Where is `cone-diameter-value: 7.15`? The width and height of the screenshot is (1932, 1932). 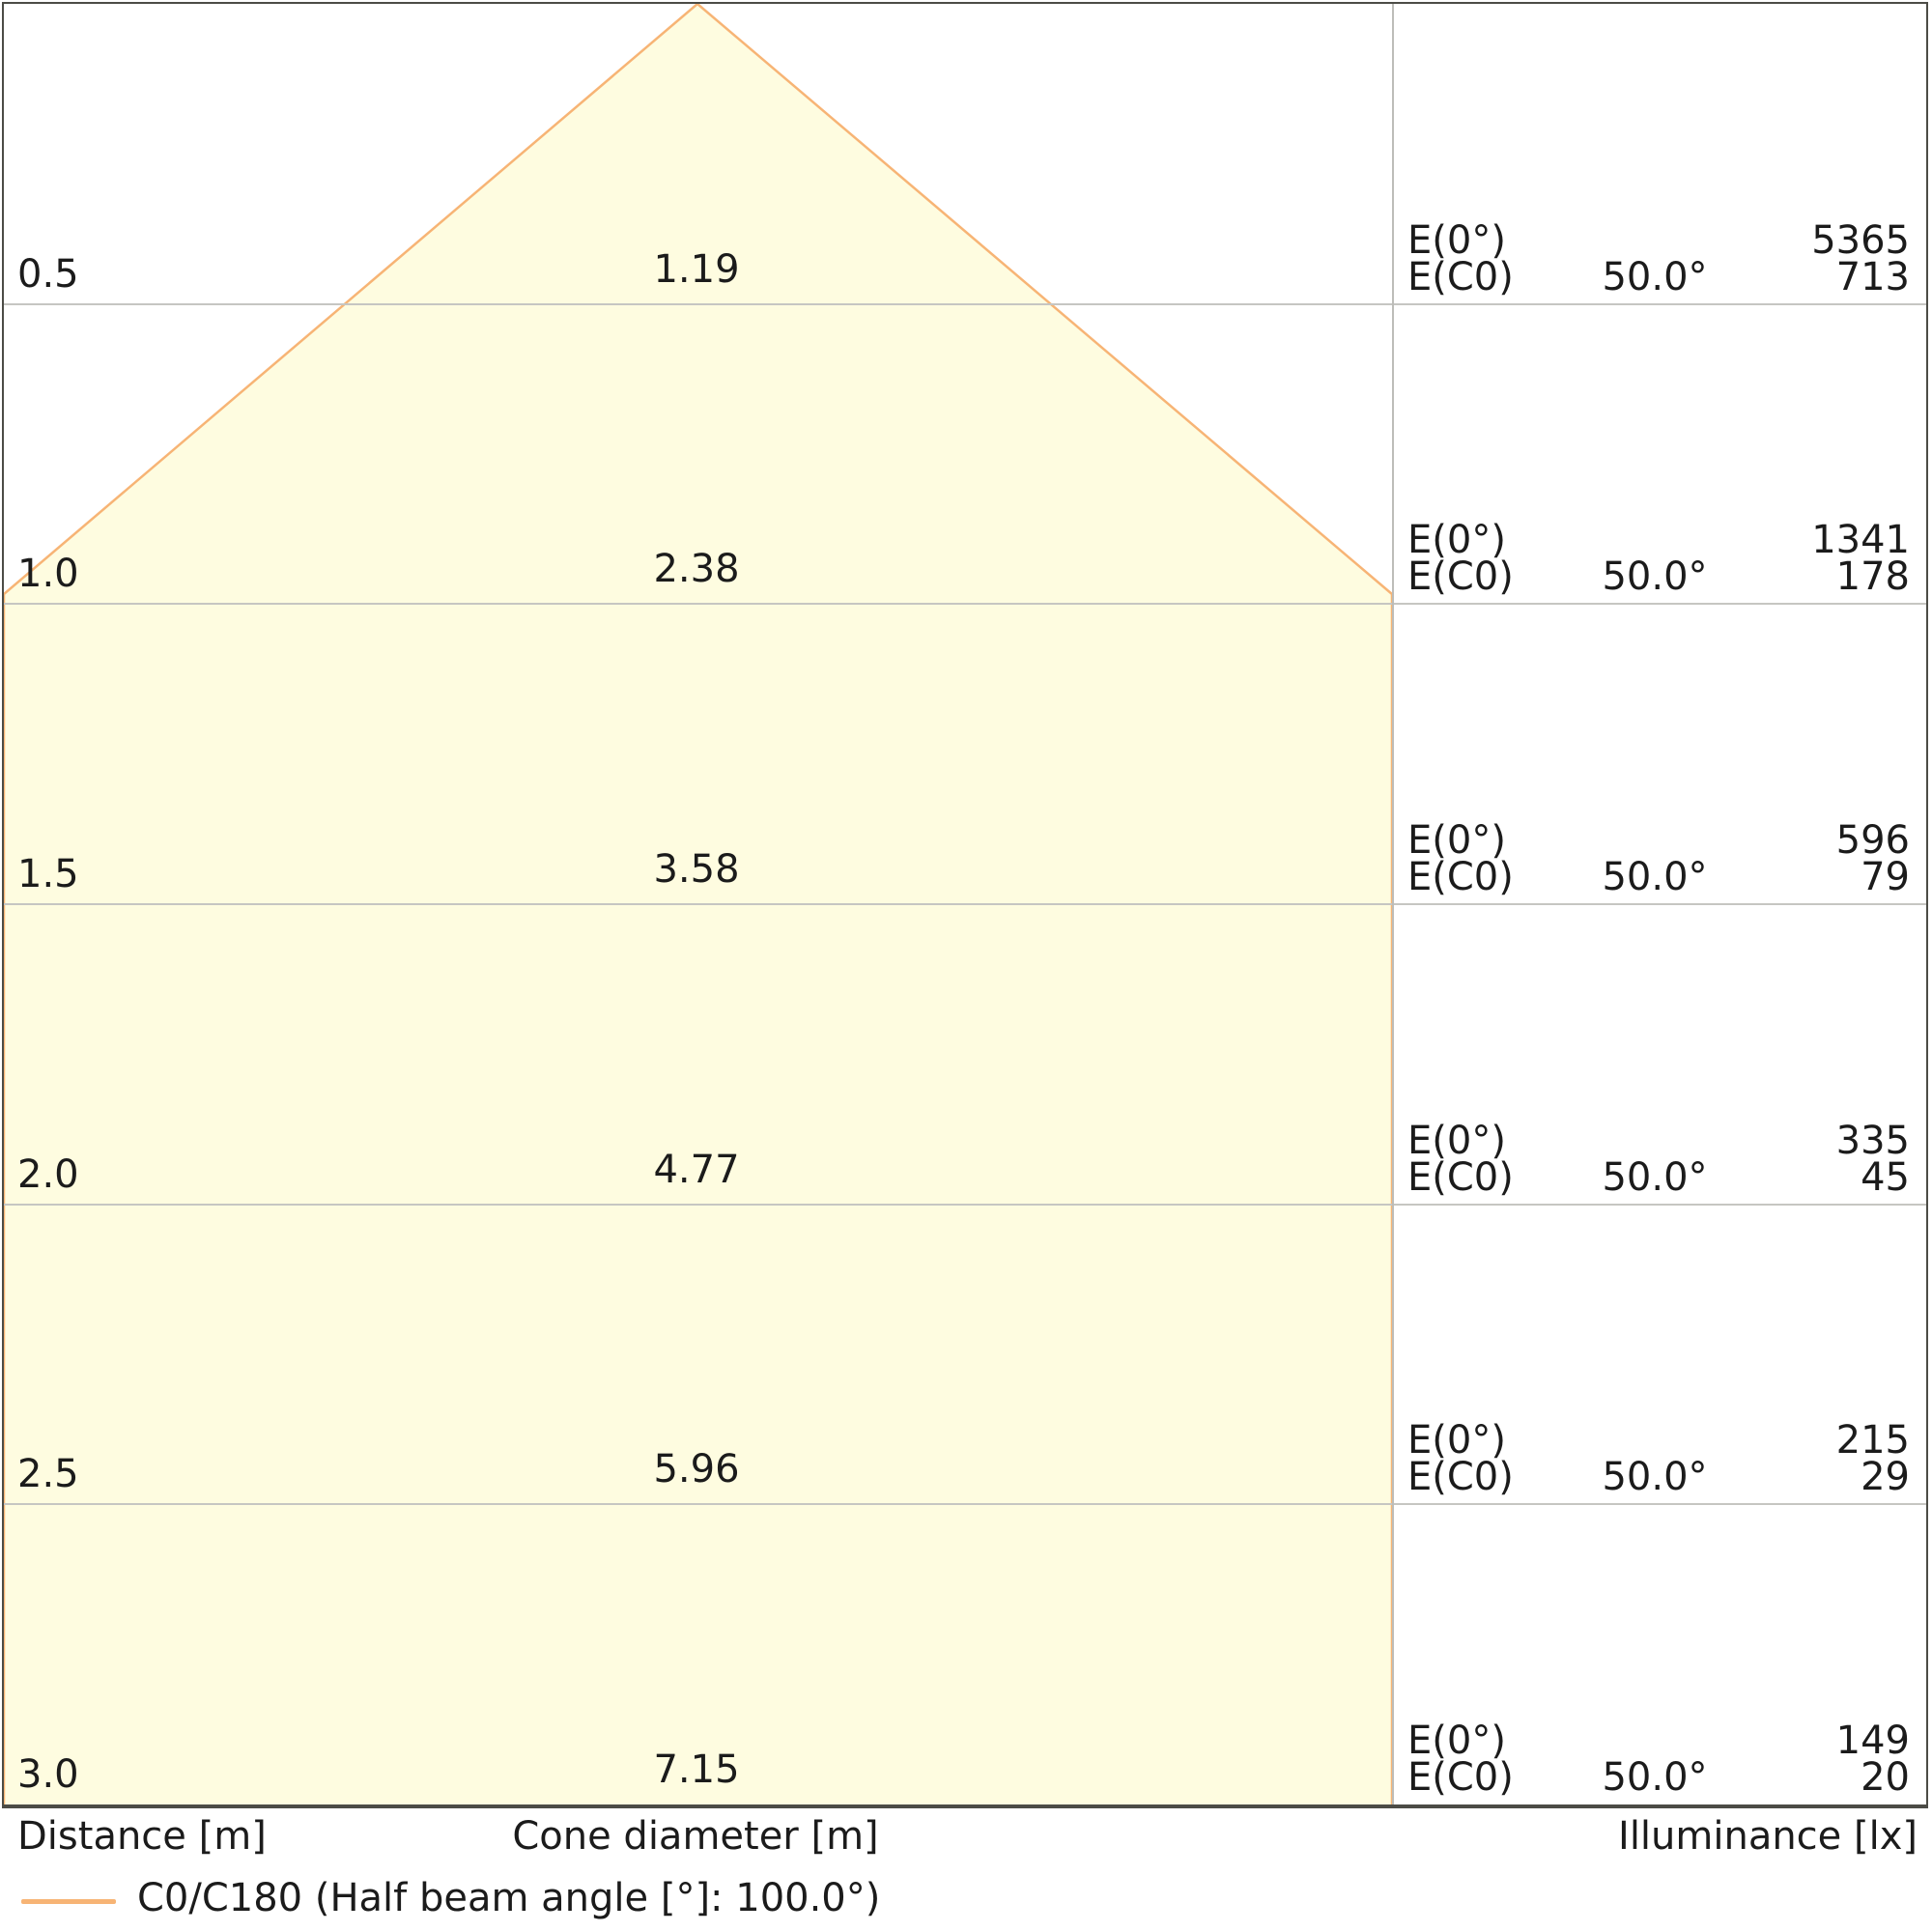
cone-diameter-value: 7.15 is located at coordinates (696, 1769).